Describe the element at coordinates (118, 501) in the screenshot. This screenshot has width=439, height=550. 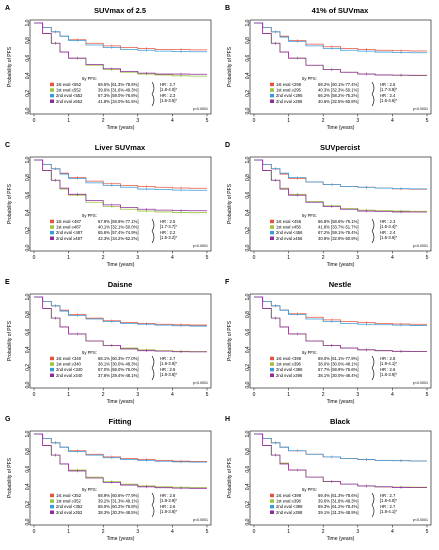
I see `legend-pfs: 39.2% [31.3%-49.1%]` at that location.